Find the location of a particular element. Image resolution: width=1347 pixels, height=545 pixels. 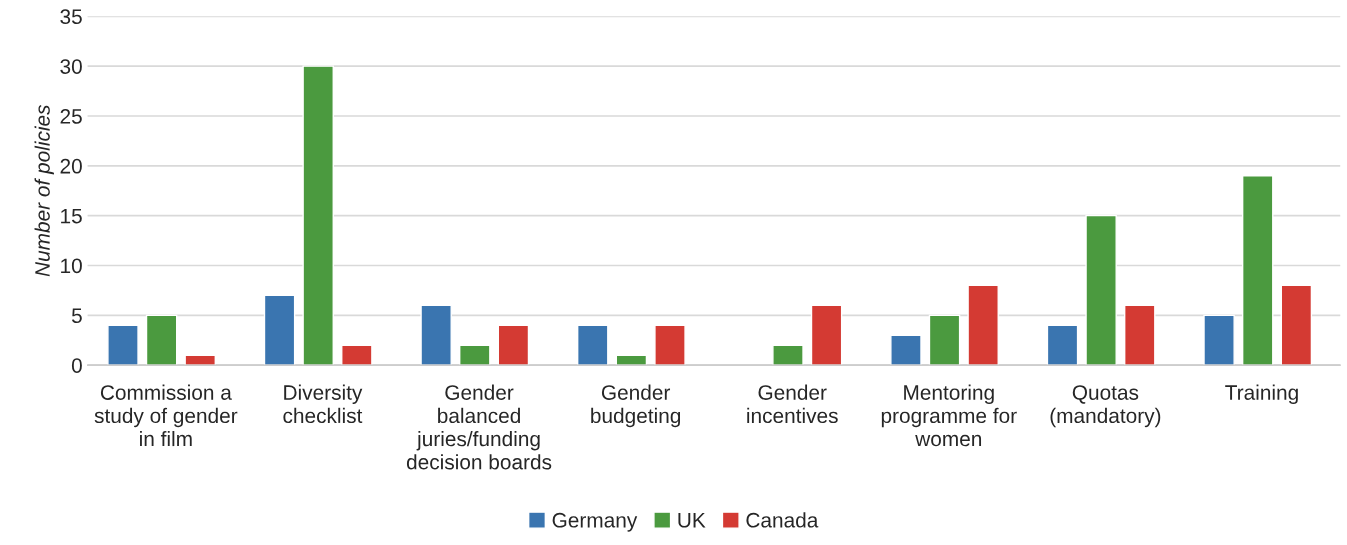

y-tick-label: 5 is located at coordinates (76, 316).